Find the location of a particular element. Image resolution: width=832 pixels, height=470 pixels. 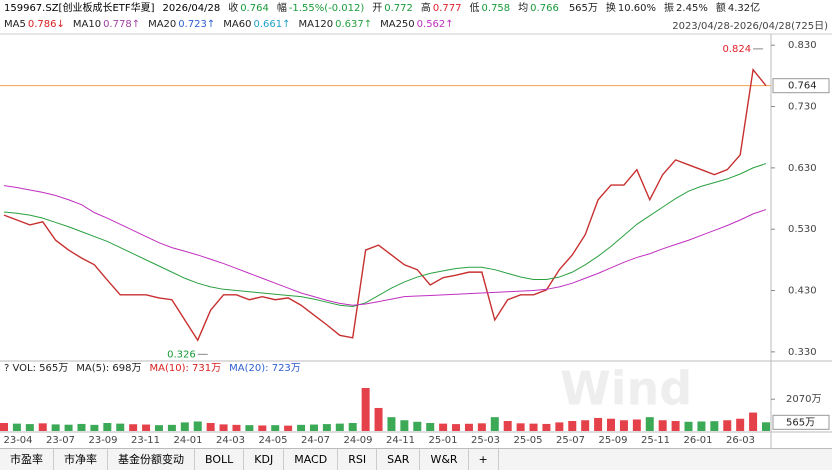

ma-item: MA20 0.723↑ is located at coordinates (181, 24).